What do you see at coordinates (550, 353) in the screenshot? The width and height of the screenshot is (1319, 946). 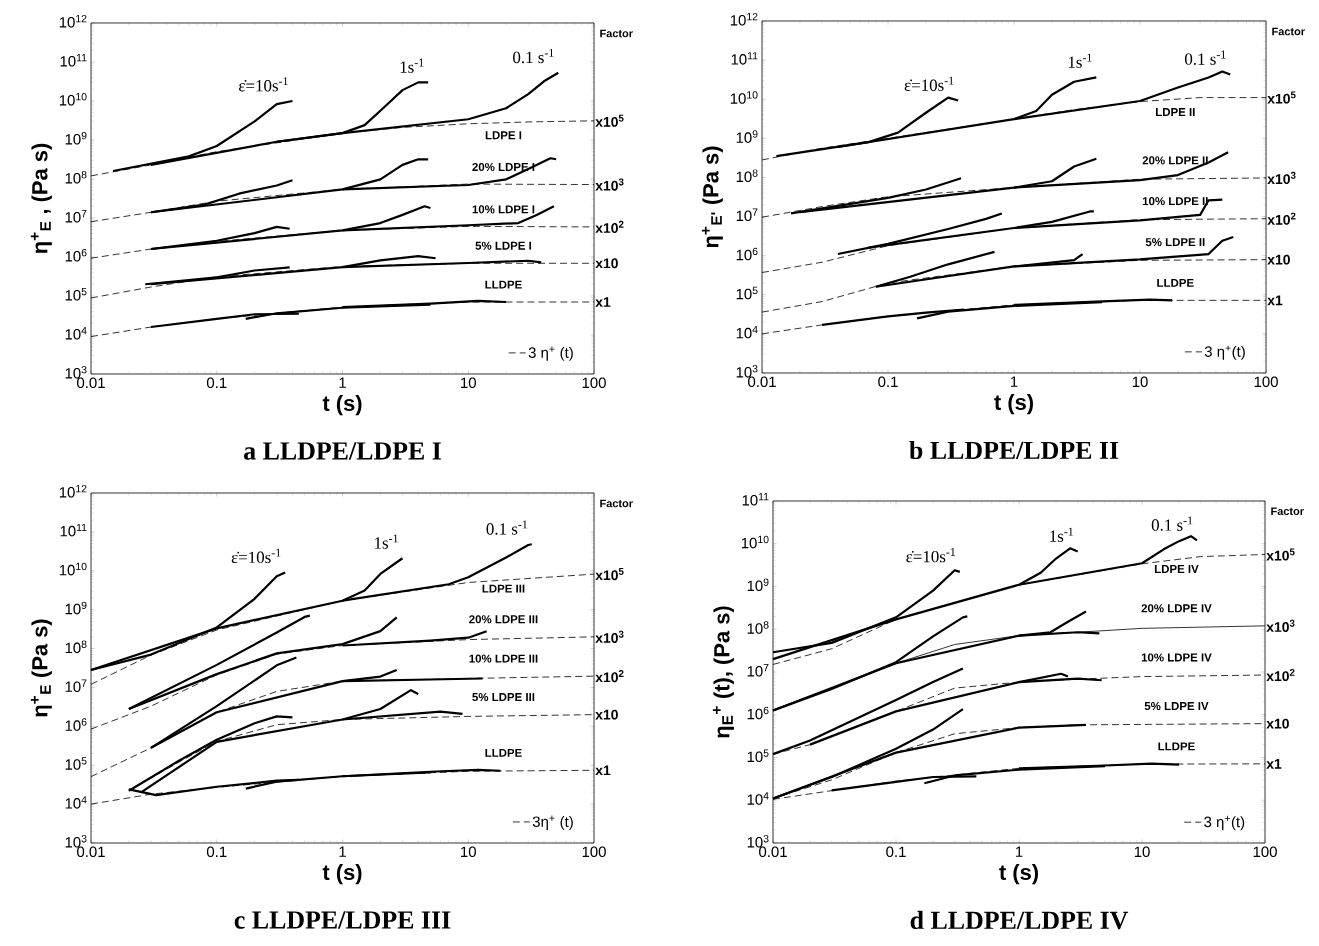 I see `legend-label: 3 η$^{+}$ (t)` at bounding box center [550, 353].